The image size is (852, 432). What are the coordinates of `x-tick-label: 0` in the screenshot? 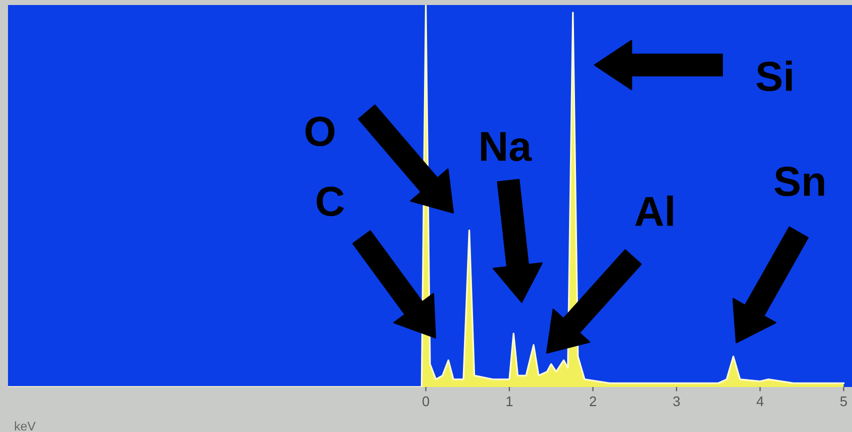 It's located at (426, 401).